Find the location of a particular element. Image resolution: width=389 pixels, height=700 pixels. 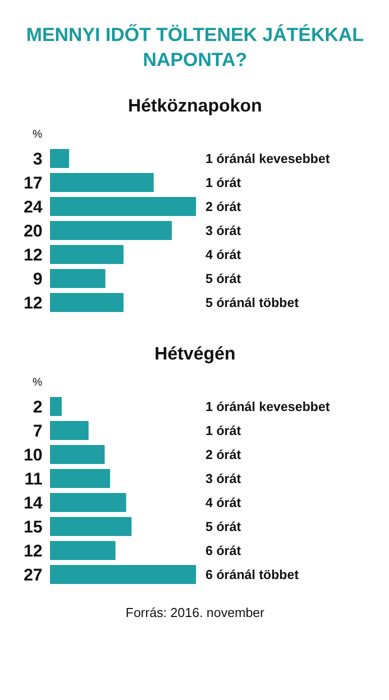

data-label: 24 is located at coordinates (34, 207).